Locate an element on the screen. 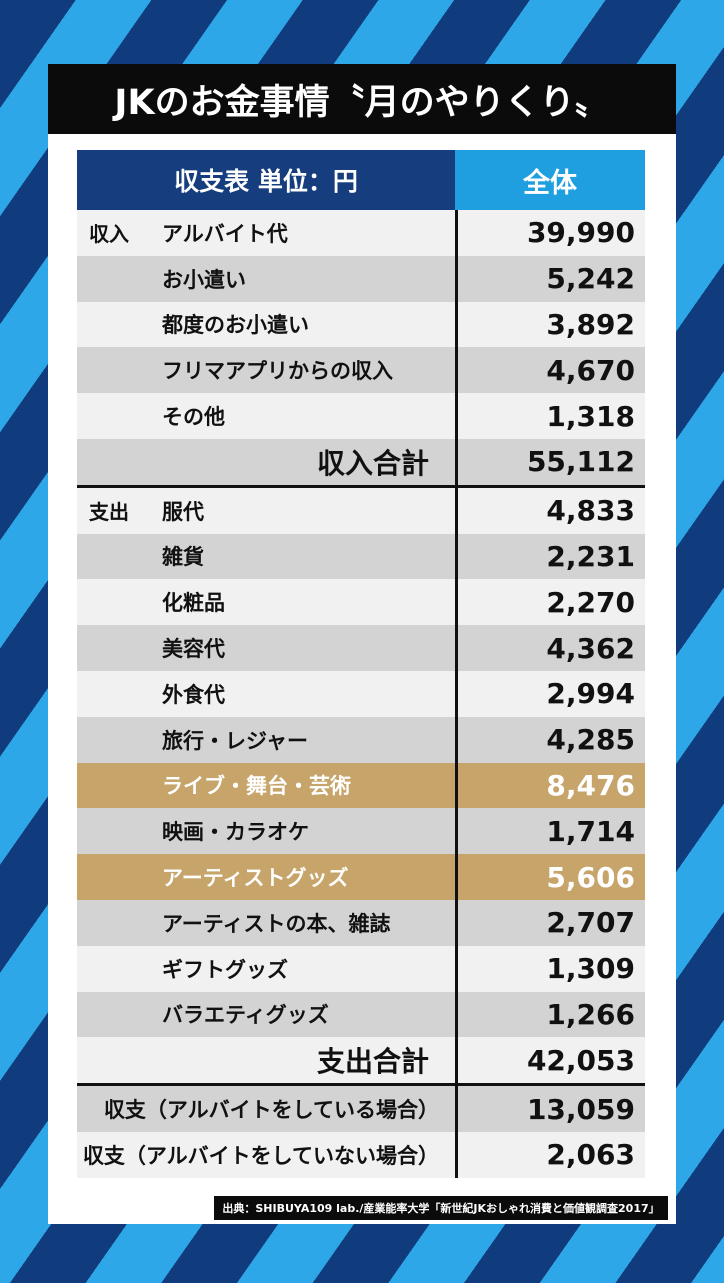 This screenshot has height=1283, width=724. table-row: その他 1,318 is located at coordinates (361, 416).